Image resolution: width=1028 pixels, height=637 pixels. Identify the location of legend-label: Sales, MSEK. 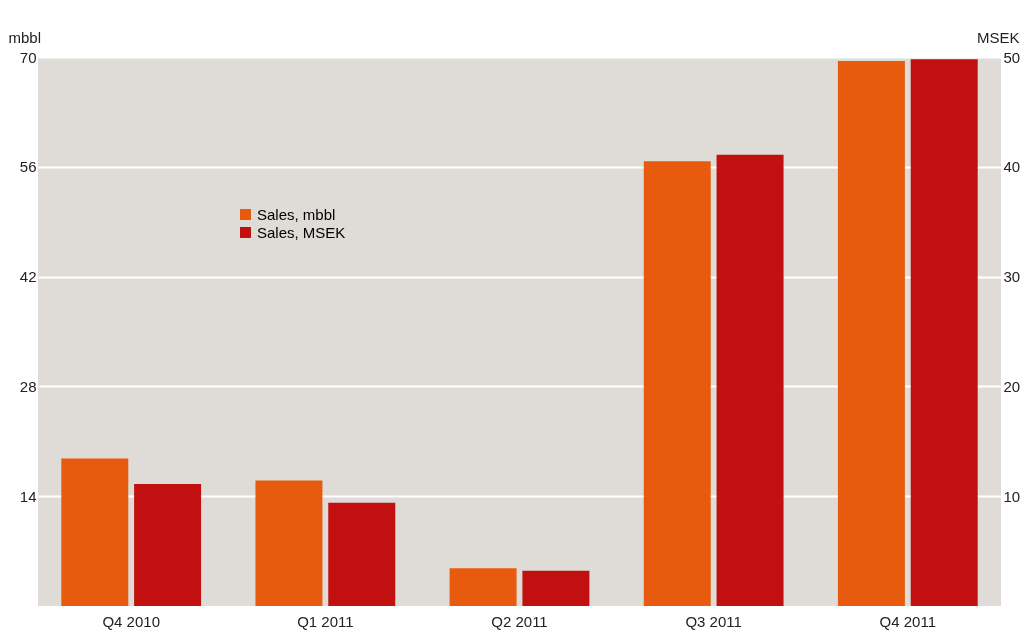
(301, 232).